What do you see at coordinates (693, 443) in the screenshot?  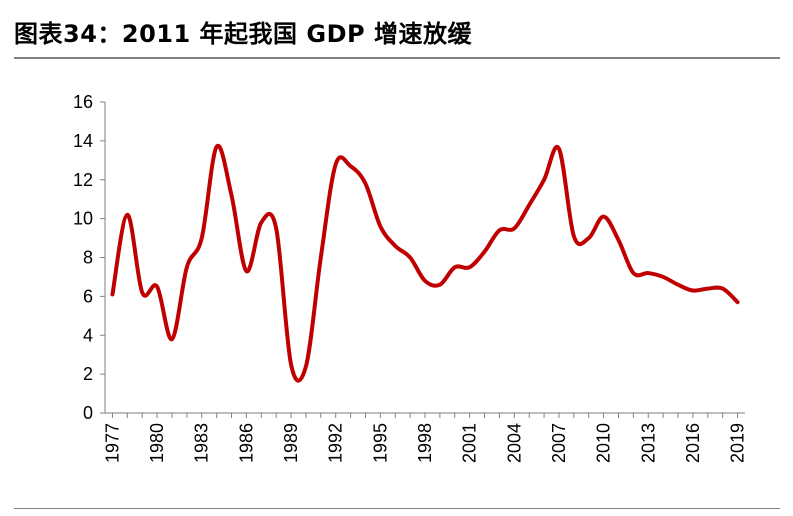 I see `x-tick-label: 2016` at bounding box center [693, 443].